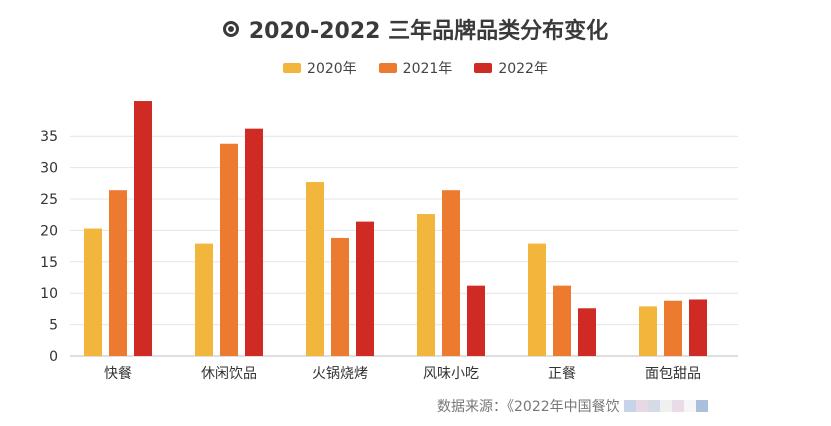  I want to click on legend-item-2020: 2020年, so click(320, 68).